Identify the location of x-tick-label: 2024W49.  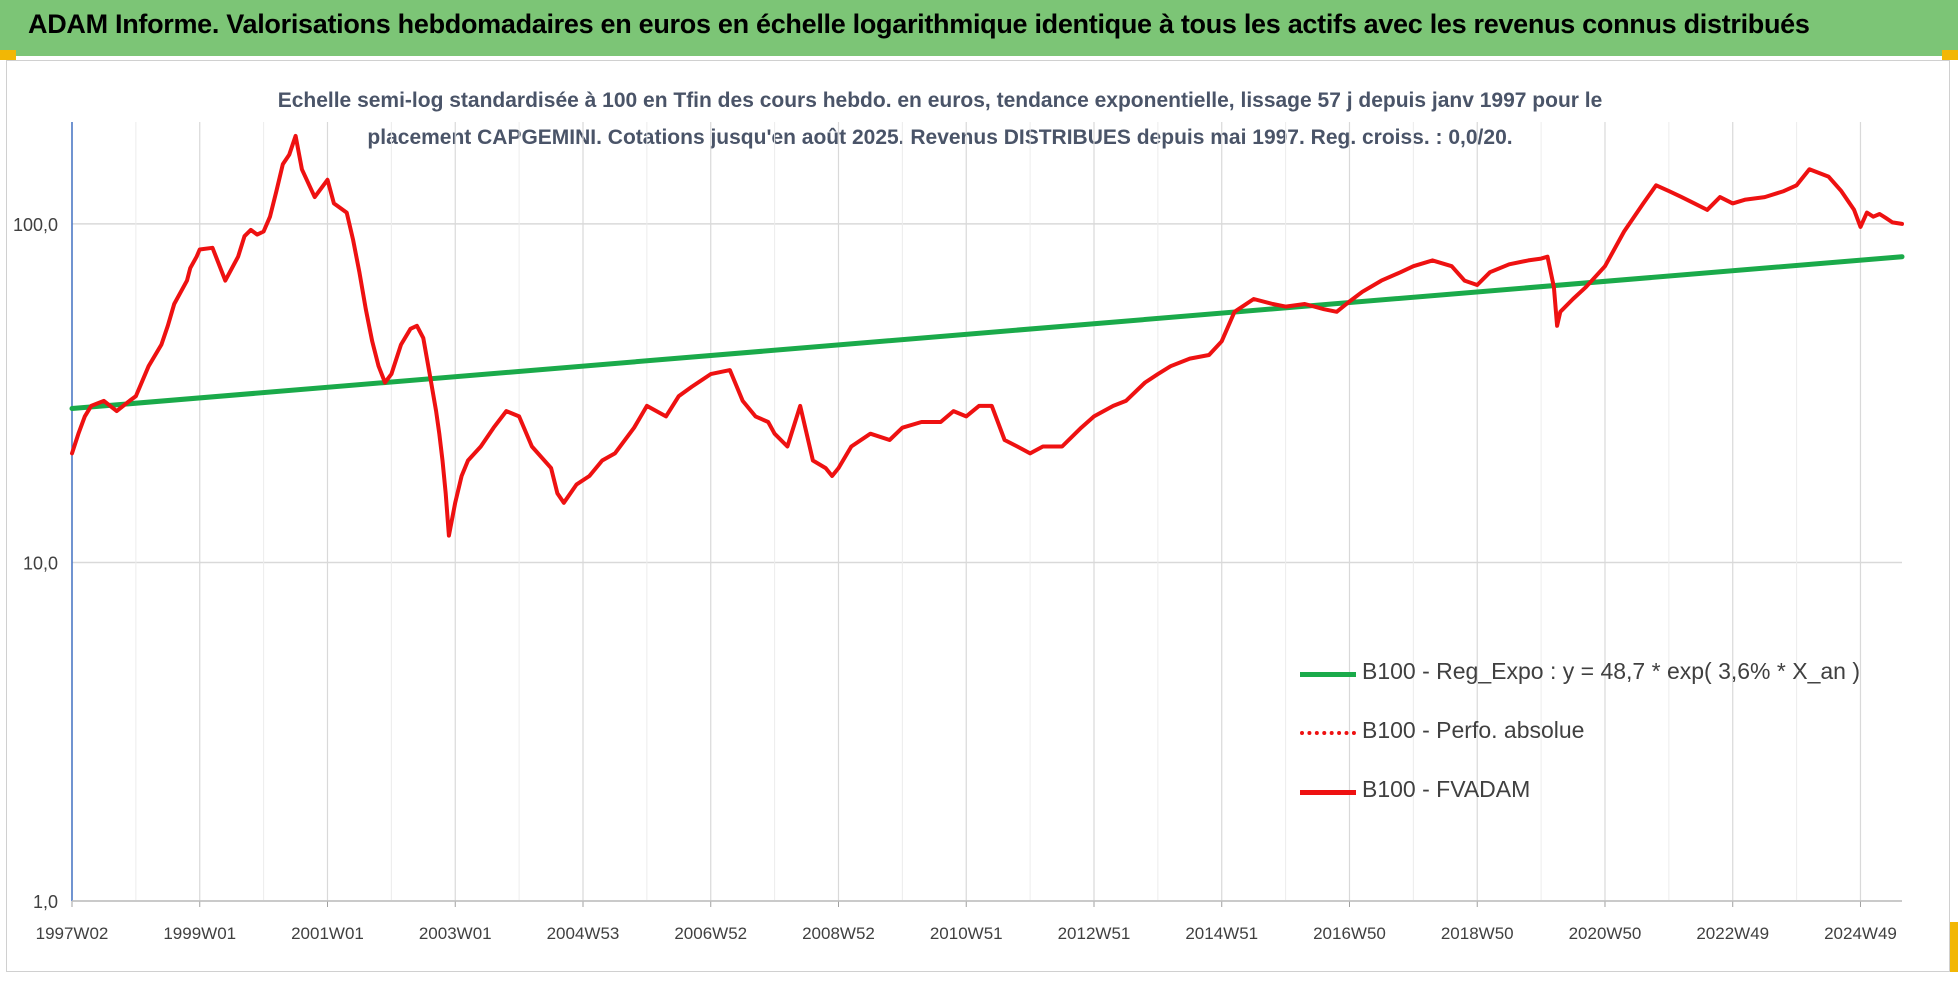
(1860, 933).